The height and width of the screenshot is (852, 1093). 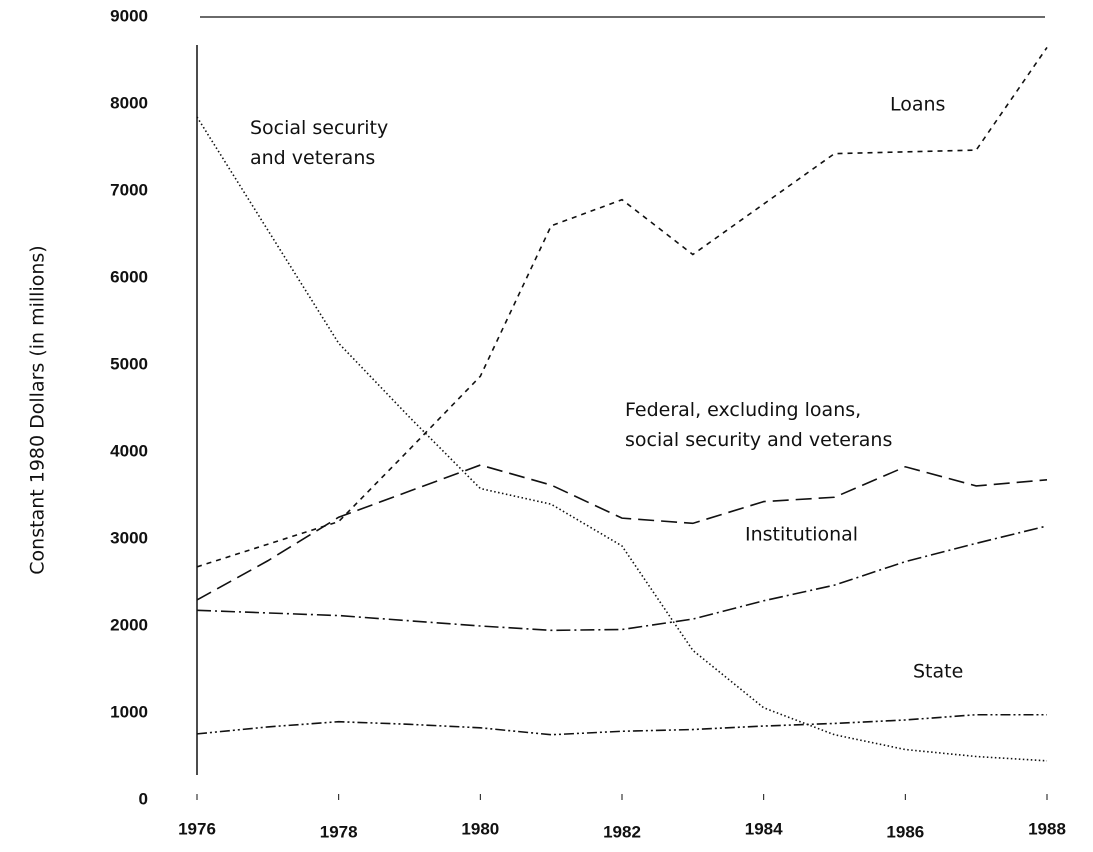 What do you see at coordinates (480, 828) in the screenshot?
I see `x-tick-label: 1980` at bounding box center [480, 828].